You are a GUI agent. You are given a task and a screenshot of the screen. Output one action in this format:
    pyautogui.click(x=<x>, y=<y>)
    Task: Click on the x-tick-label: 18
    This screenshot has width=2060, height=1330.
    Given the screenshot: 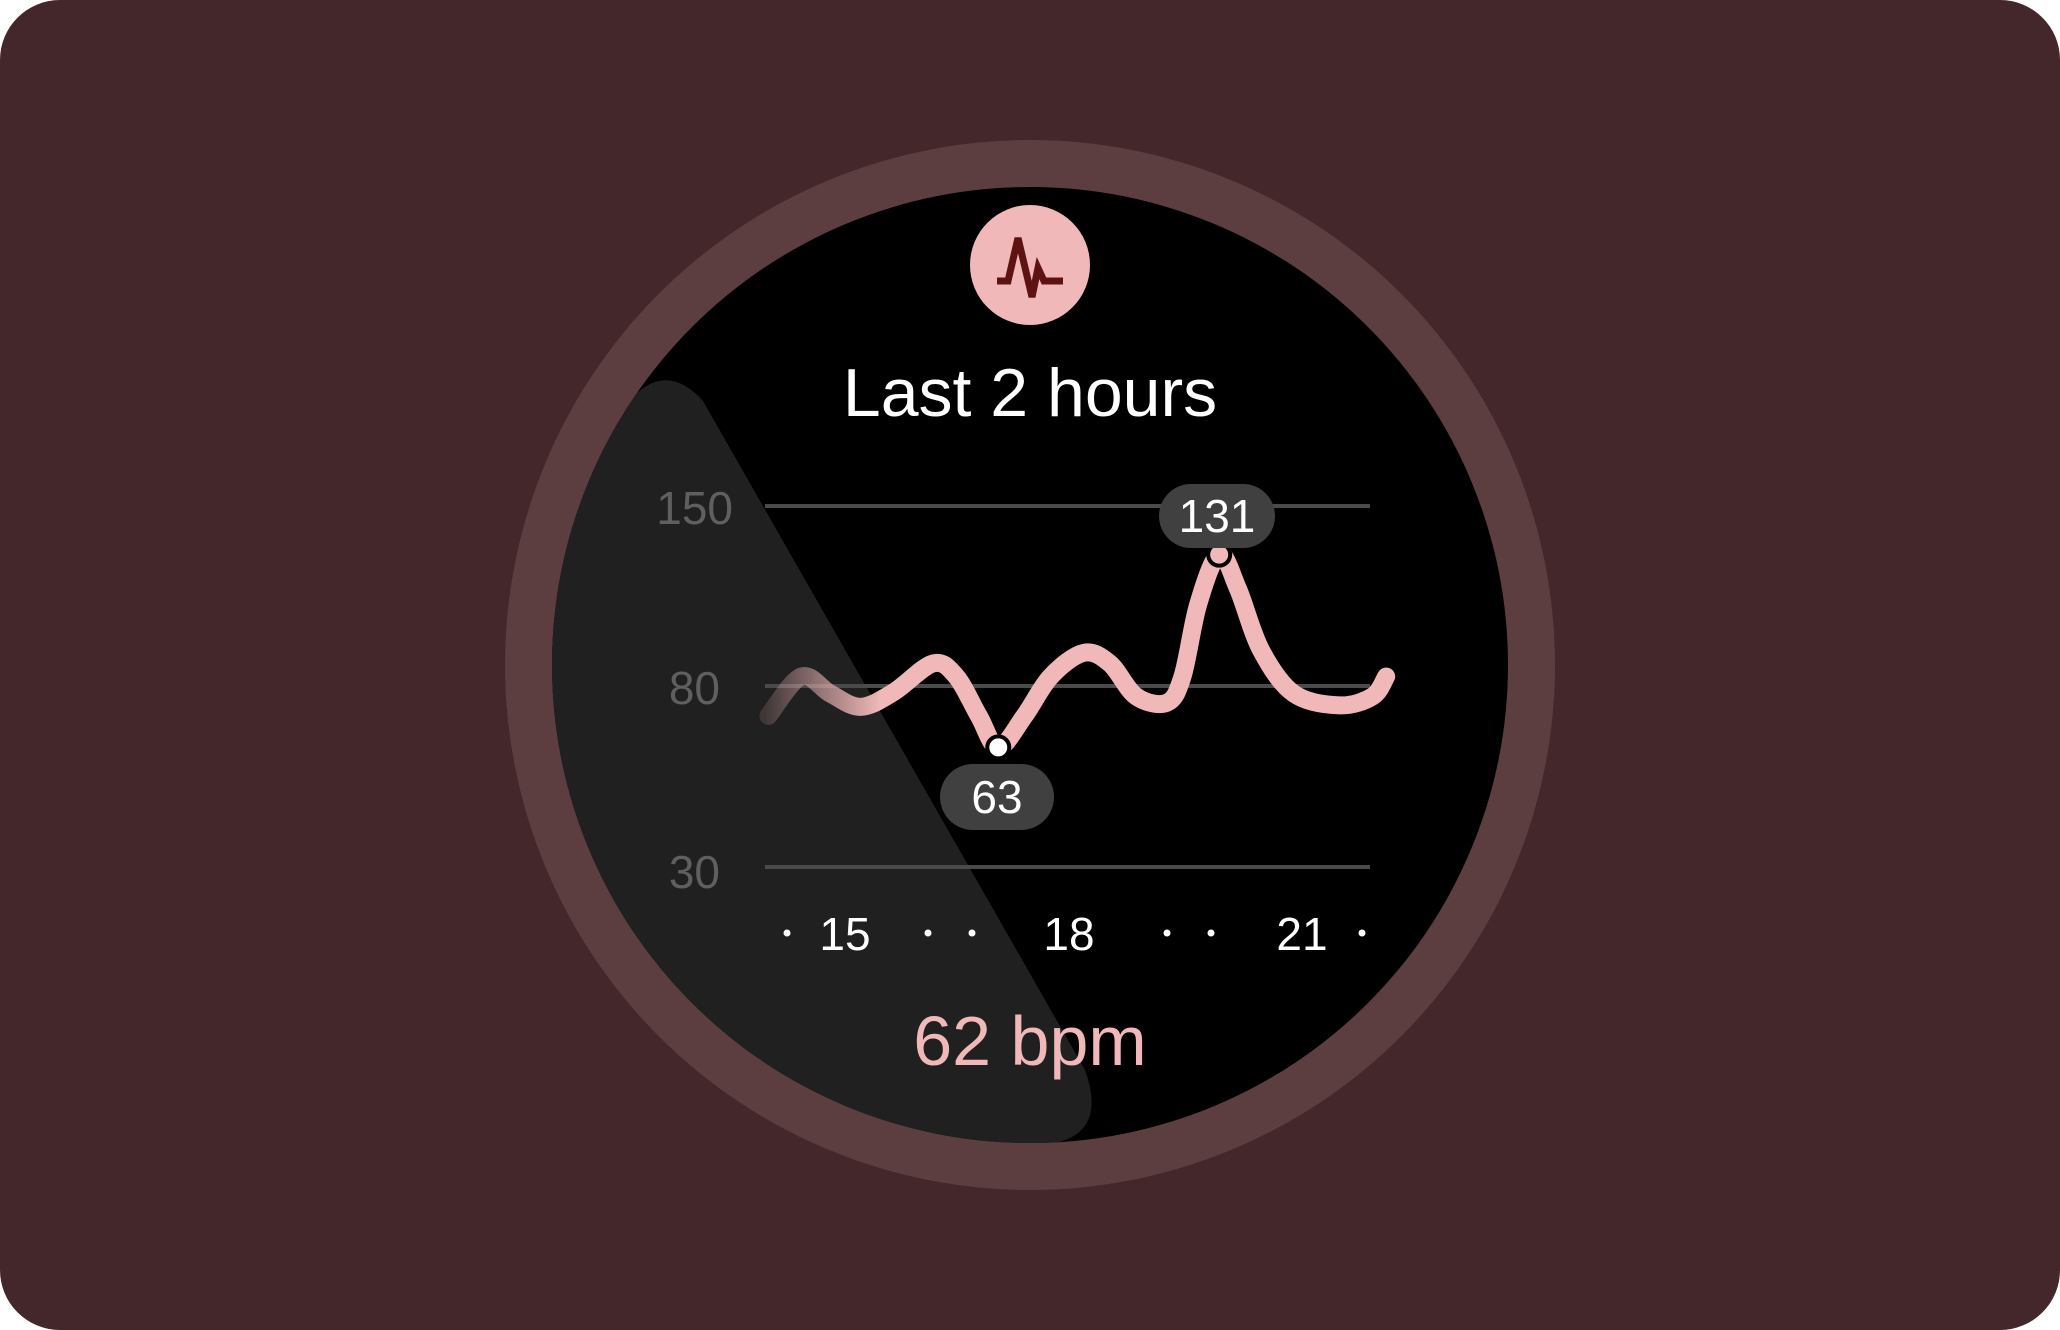 What is the action you would take?
    pyautogui.click(x=1068, y=934)
    